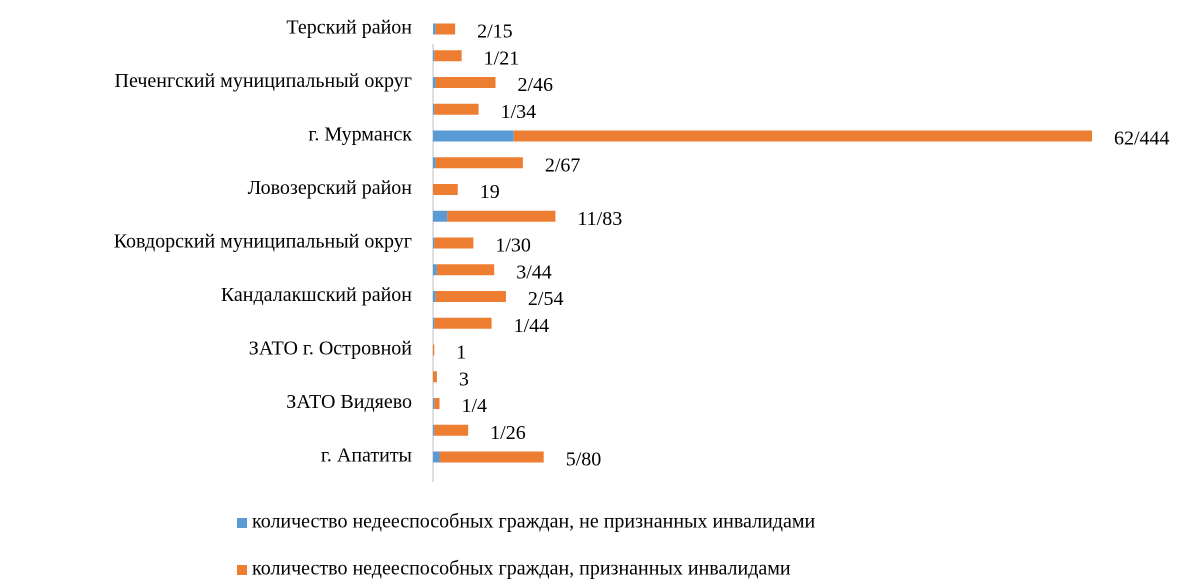  What do you see at coordinates (330, 188) in the screenshot?
I see `y-tick-label: Ловозерский район` at bounding box center [330, 188].